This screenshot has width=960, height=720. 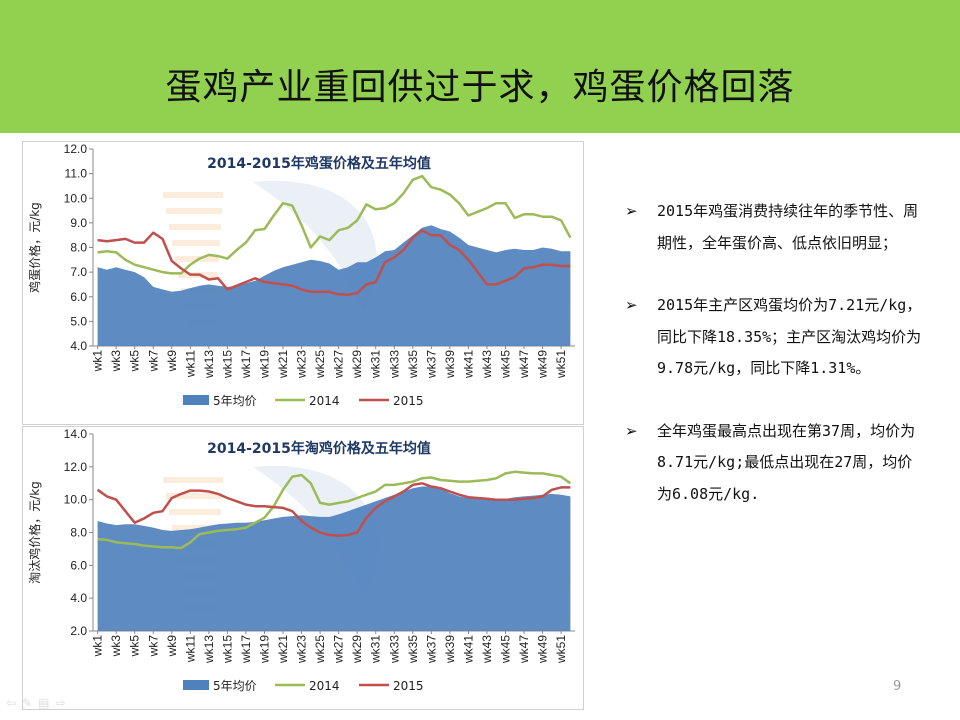 I want to click on x-tick-label: wk39, so click(x=450, y=364).